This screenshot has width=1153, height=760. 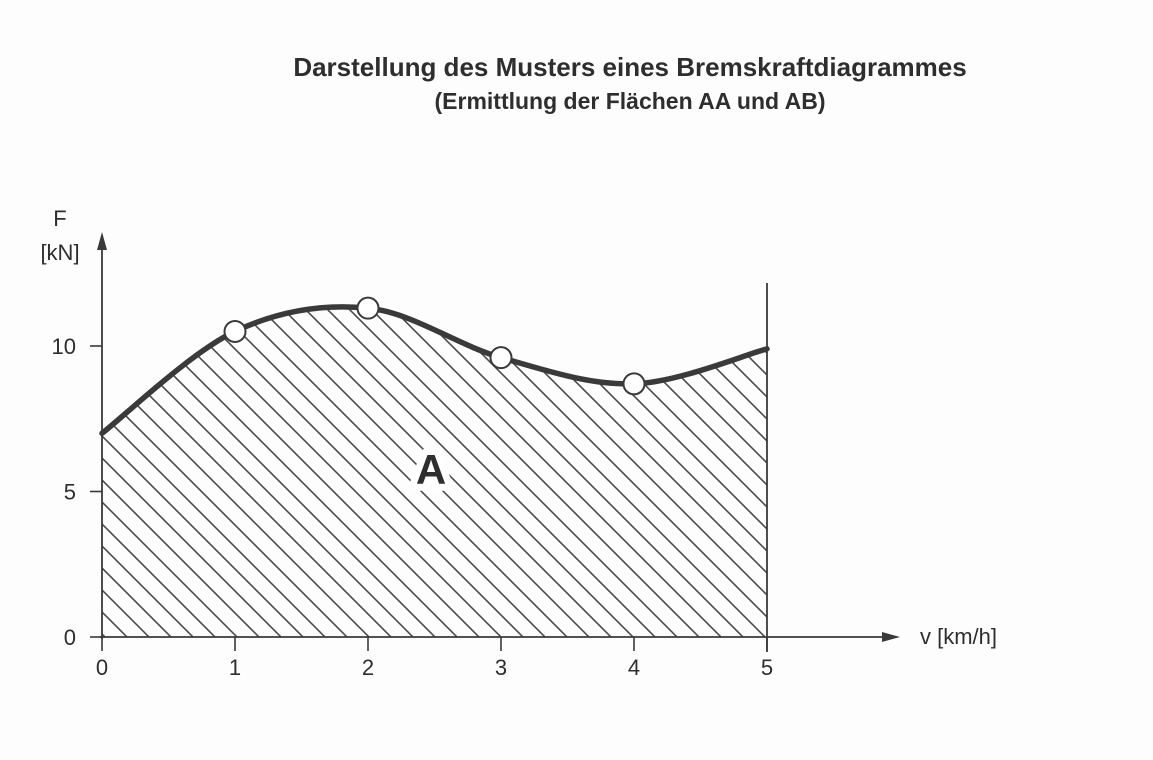 What do you see at coordinates (630, 101) in the screenshot?
I see `chart-subtitle: (Ermittlung der Flächen AA und AB)` at bounding box center [630, 101].